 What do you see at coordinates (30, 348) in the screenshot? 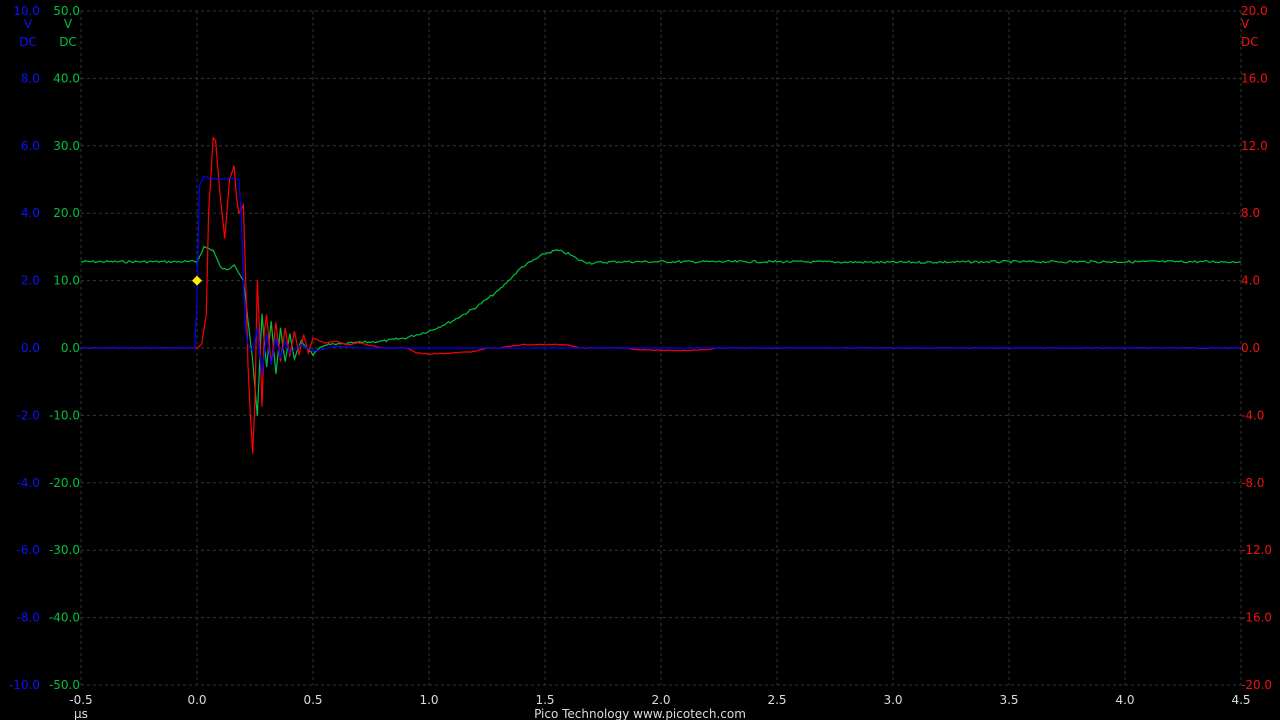
I see `axis-a-tick-label: 0.0` at bounding box center [30, 348].